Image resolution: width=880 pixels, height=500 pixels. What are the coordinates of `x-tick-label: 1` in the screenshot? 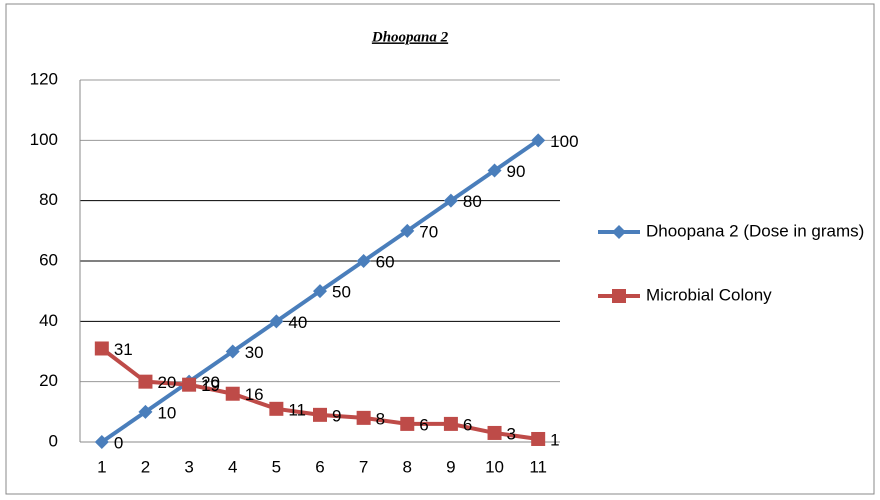 It's located at (101, 466).